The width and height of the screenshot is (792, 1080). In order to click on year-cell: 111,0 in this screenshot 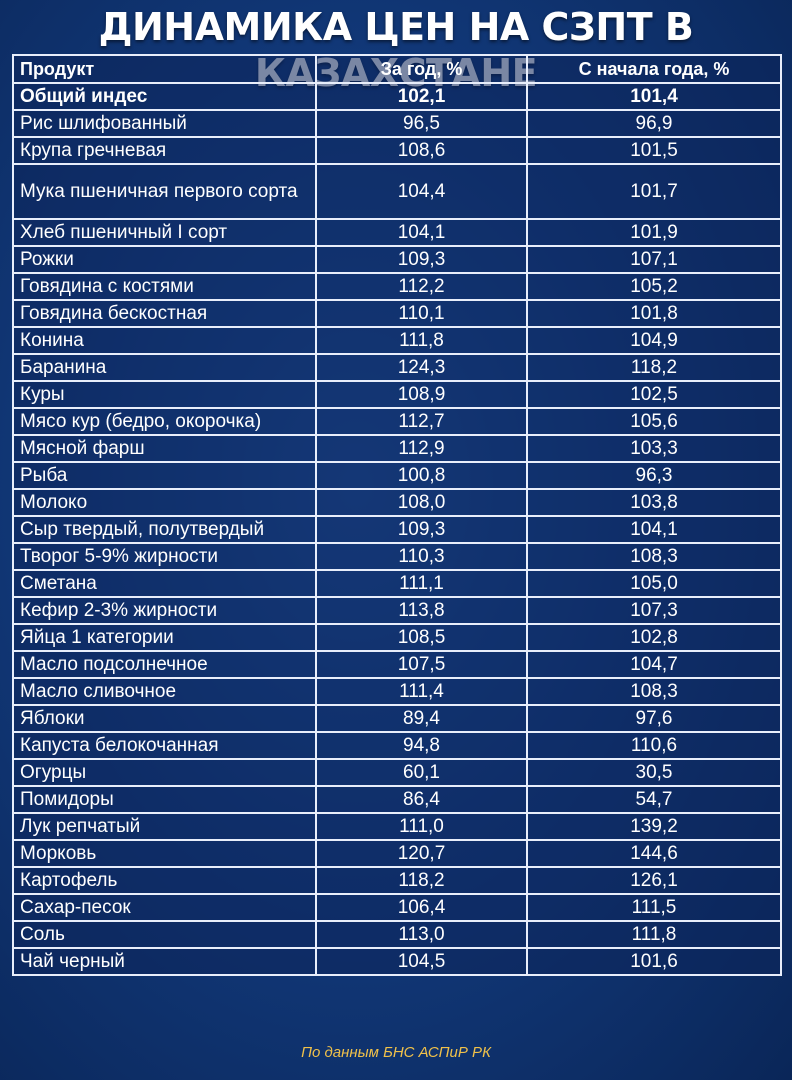, I will do `click(421, 826)`.